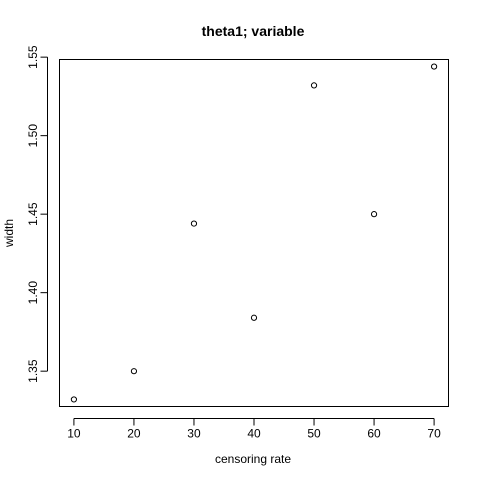 This screenshot has height=480, width=480. Describe the element at coordinates (33, 136) in the screenshot. I see `y-tick-label: 1.50` at that location.